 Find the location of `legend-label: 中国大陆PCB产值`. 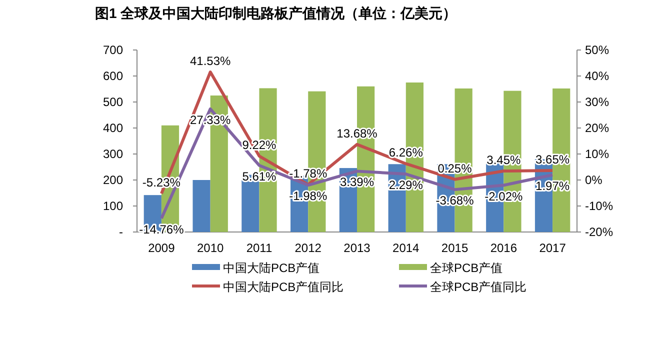

legend-label: 中国大陆PCB产值 is located at coordinates (271, 268).